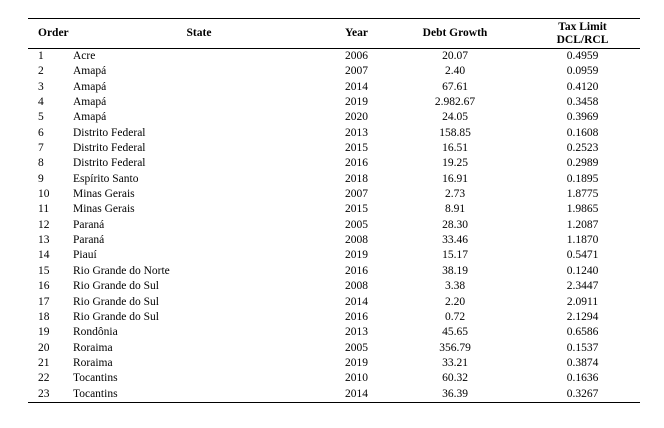  I want to click on cell-tax_limit: 1.2087, so click(582, 224).